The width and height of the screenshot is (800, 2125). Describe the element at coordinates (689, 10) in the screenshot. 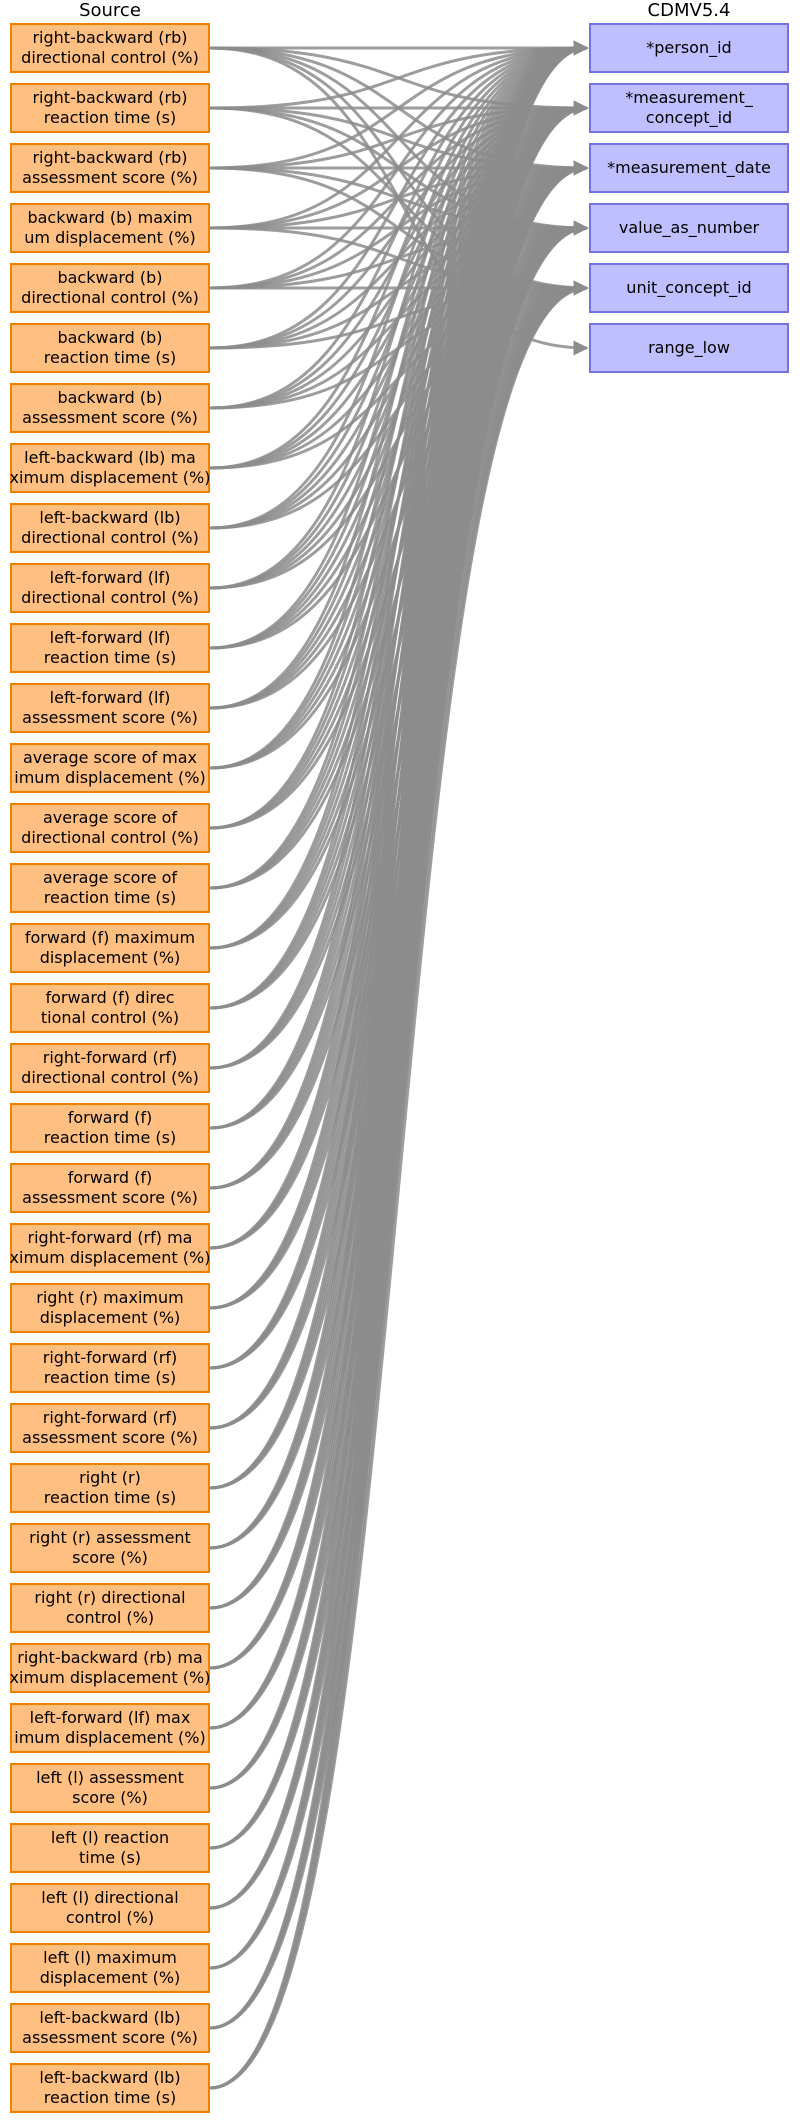

I see `target-column-header: CDMV5.4` at that location.